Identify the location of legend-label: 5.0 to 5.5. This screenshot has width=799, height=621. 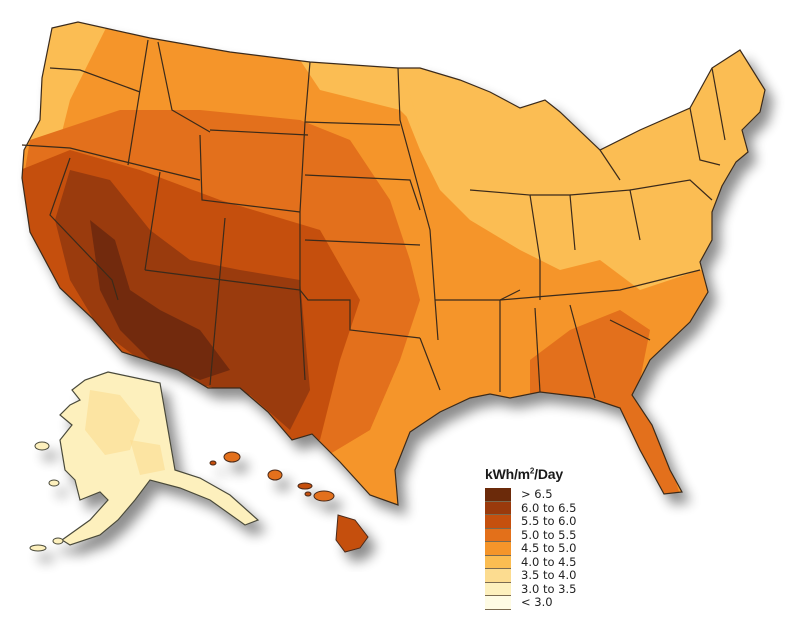
(549, 534).